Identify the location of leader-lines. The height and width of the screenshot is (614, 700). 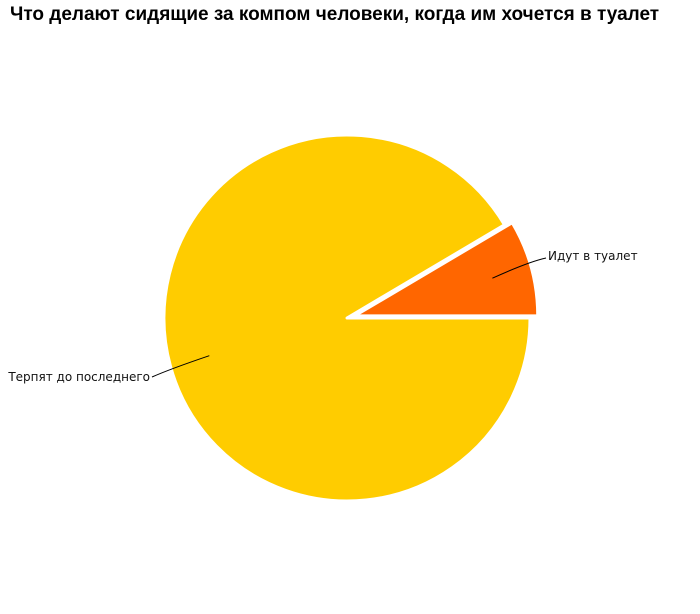
(349, 317).